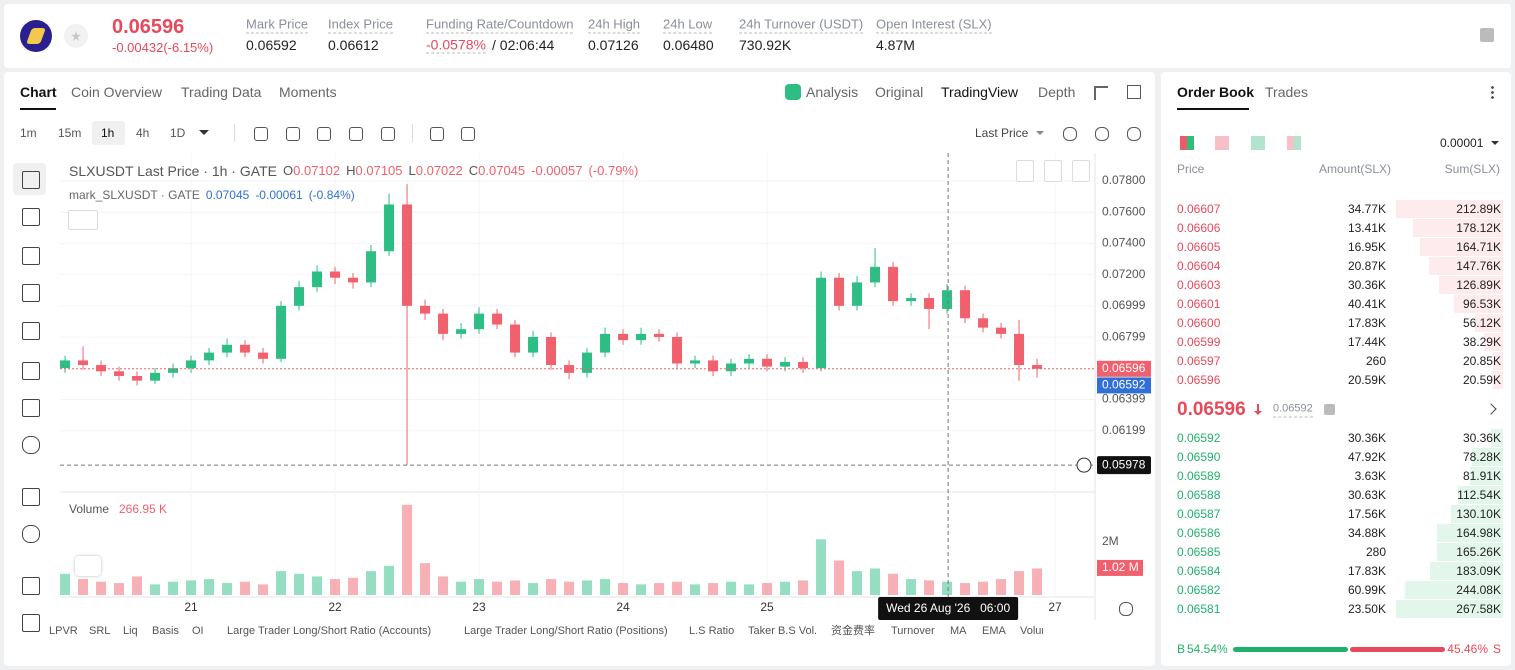 This screenshot has height=670, width=1515. I want to click on ratio-sell: 45.46%, so click(1467, 649).